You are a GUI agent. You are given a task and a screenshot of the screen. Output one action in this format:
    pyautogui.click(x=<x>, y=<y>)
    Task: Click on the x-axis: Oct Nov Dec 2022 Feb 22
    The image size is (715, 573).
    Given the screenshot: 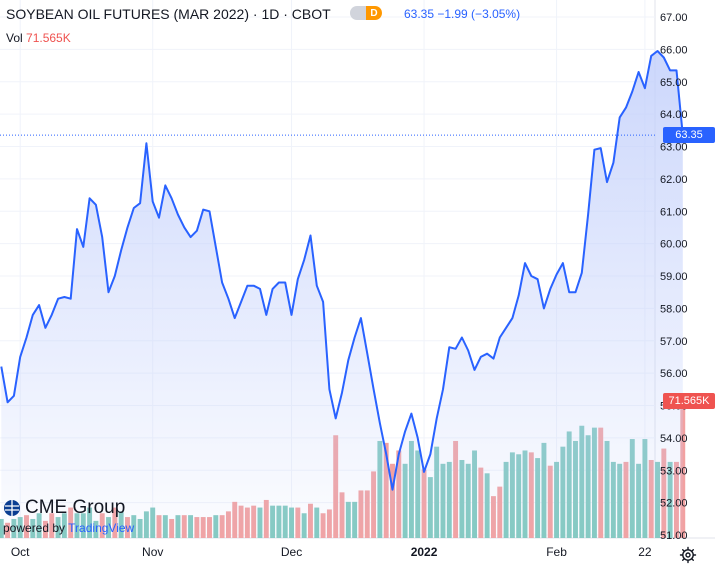 What is the action you would take?
    pyautogui.click(x=331, y=552)
    